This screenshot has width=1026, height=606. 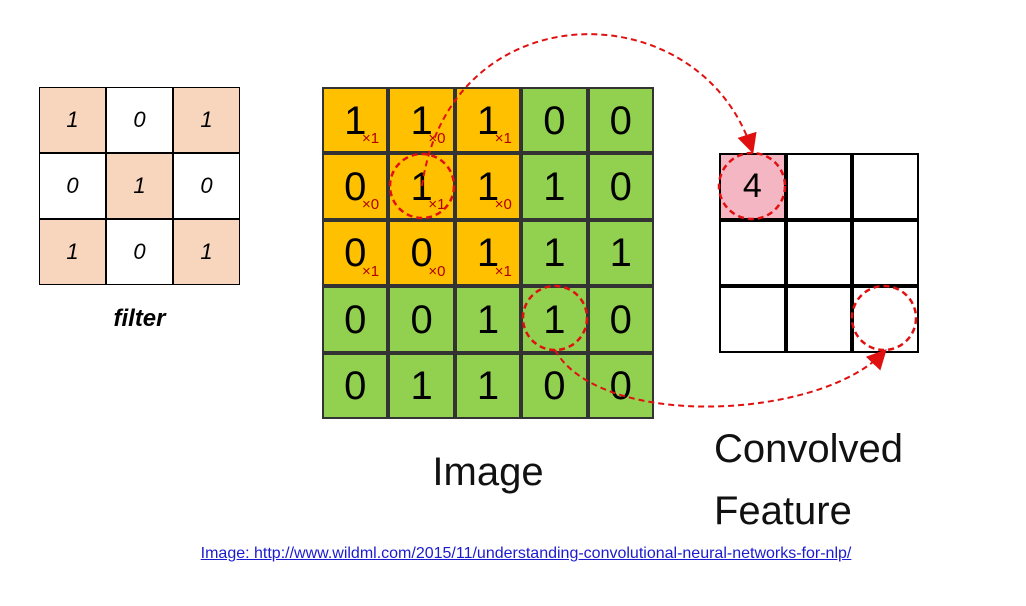 I want to click on filter-title: filter, so click(x=139, y=318).